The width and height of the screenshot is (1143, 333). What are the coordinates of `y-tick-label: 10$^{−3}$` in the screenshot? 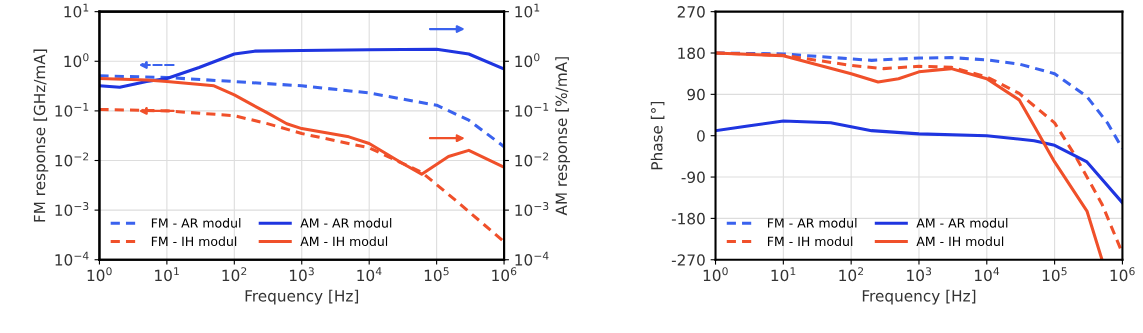 It's located at (72, 209).